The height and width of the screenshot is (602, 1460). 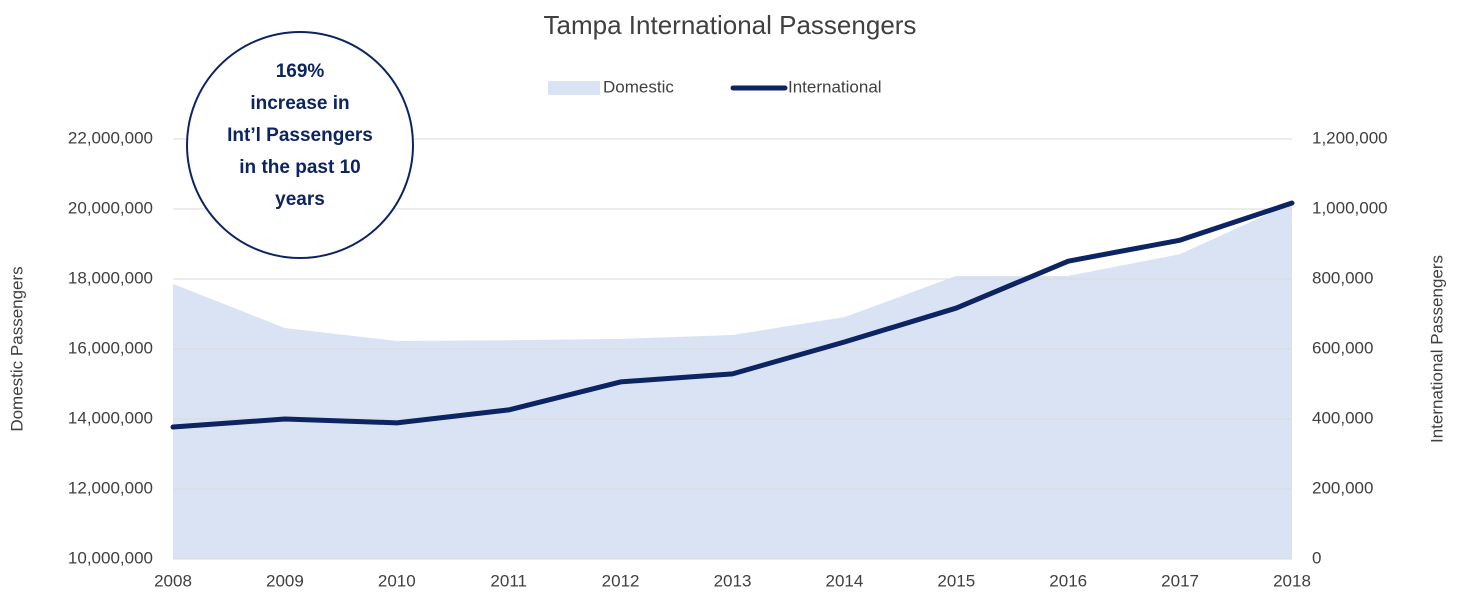 What do you see at coordinates (285, 580) in the screenshot?
I see `x-tick-label: 2009` at bounding box center [285, 580].